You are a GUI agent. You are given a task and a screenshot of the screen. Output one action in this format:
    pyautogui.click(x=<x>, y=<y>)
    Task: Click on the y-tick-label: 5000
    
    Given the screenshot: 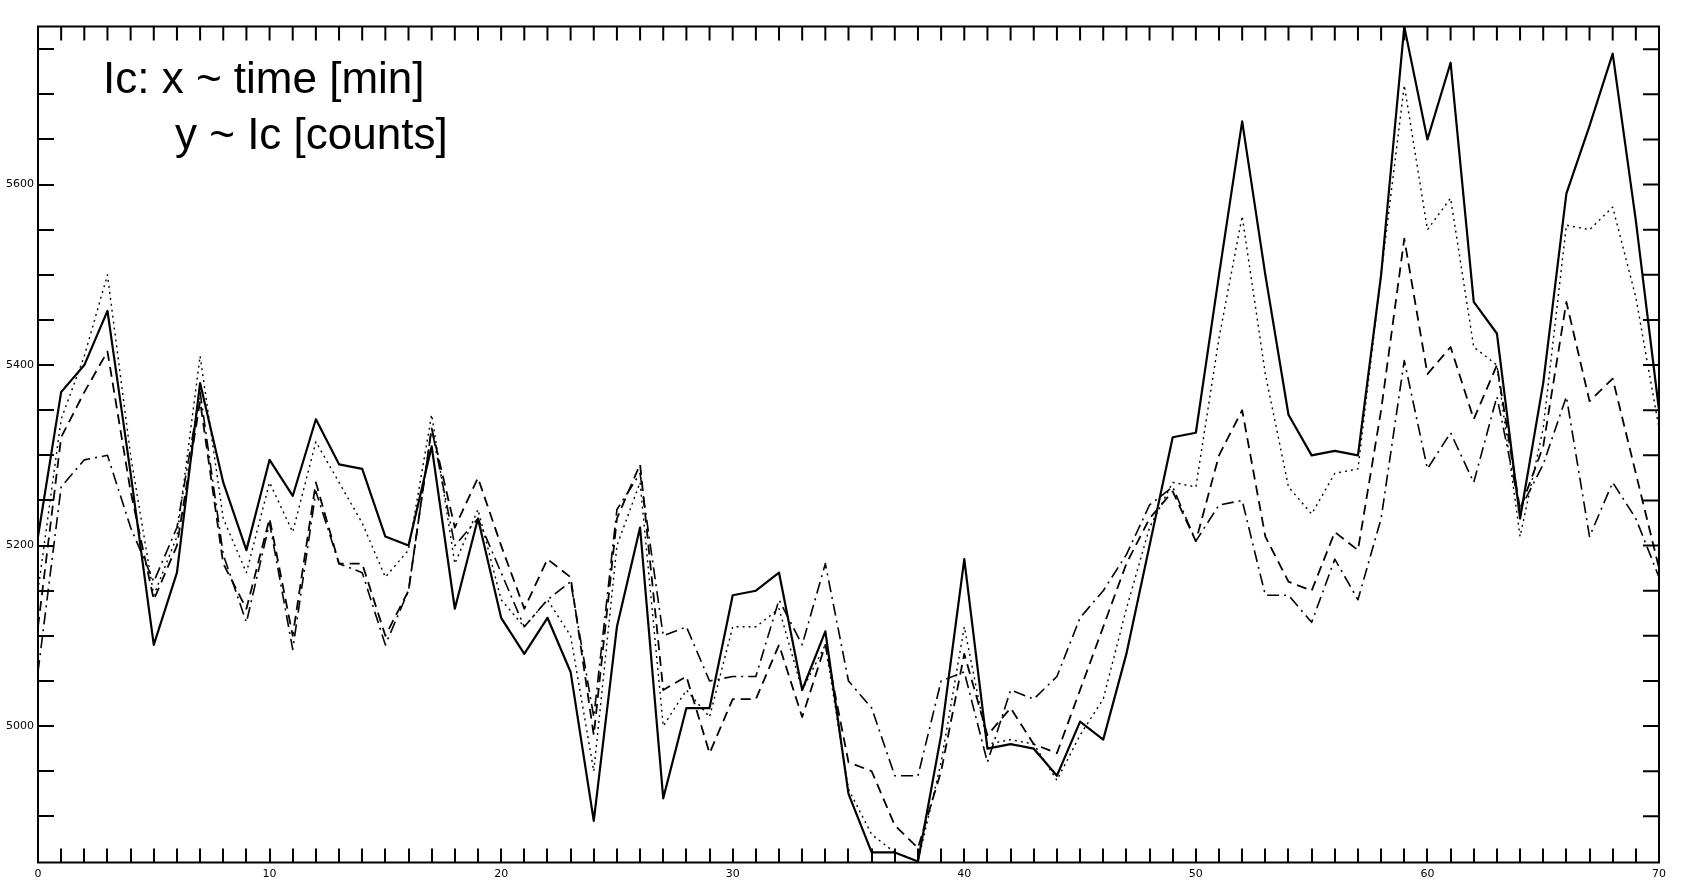 What is the action you would take?
    pyautogui.click(x=19, y=725)
    